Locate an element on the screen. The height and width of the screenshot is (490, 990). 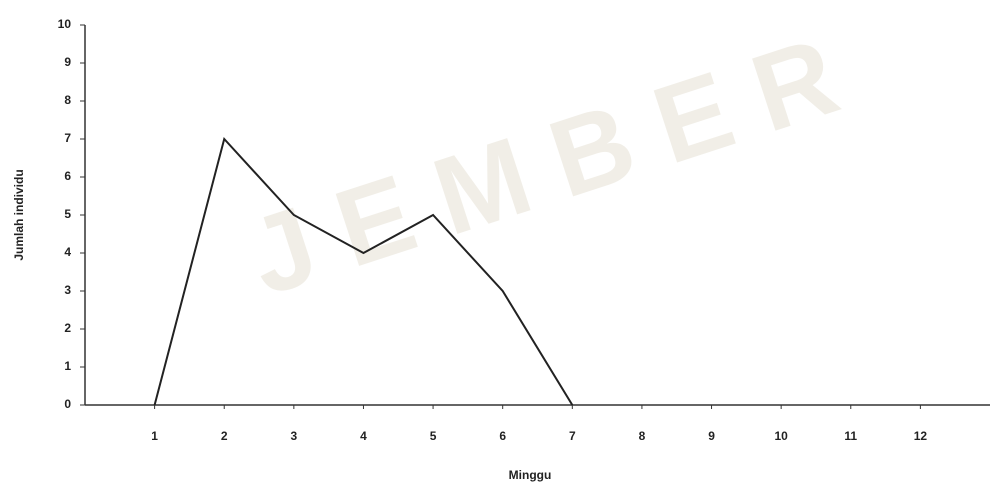
y-tick-label: 5 is located at coordinates (67, 214).